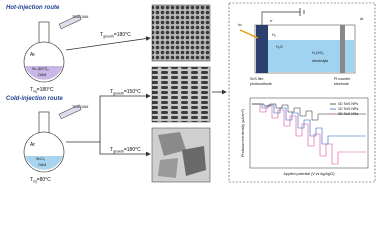 The width and height of the screenshot is (378, 240). What do you see at coordinates (362, 19) in the screenshot?
I see `gas: Ar` at bounding box center [362, 19].